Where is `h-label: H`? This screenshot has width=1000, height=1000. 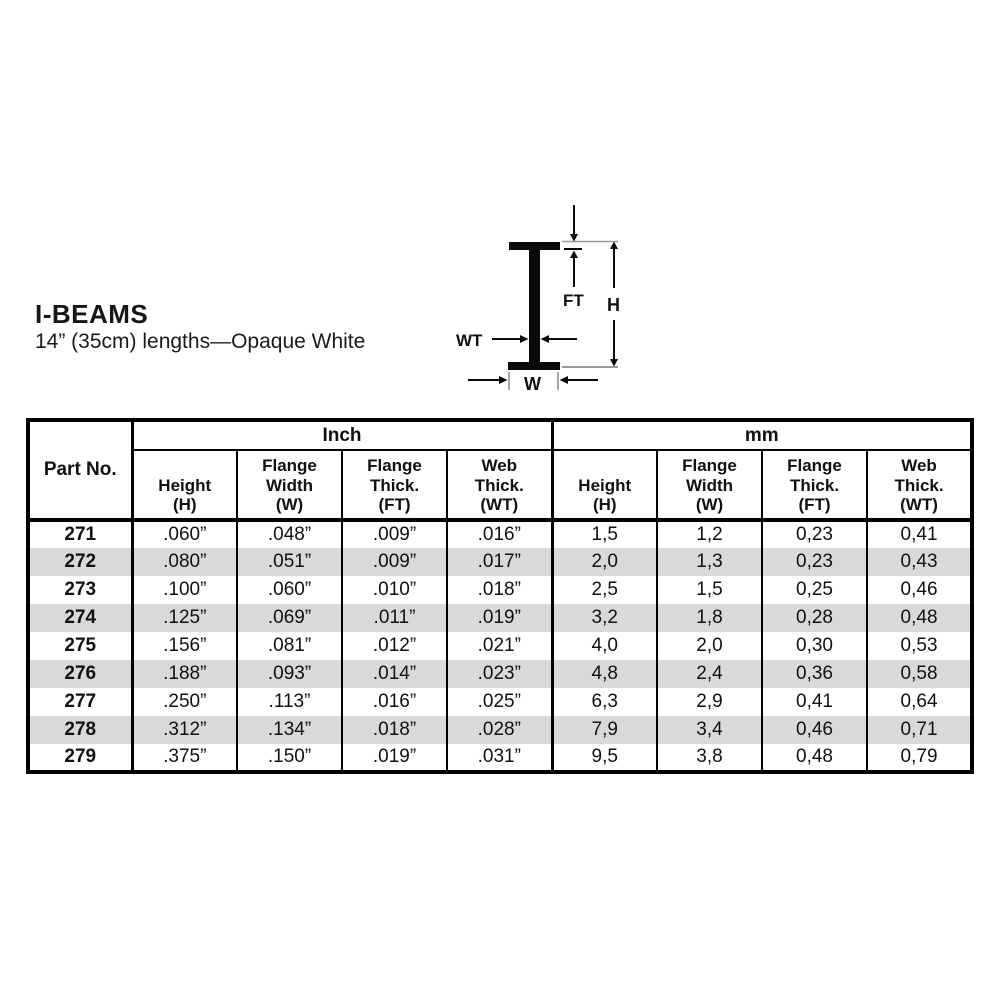 h-label: H is located at coordinates (613, 305).